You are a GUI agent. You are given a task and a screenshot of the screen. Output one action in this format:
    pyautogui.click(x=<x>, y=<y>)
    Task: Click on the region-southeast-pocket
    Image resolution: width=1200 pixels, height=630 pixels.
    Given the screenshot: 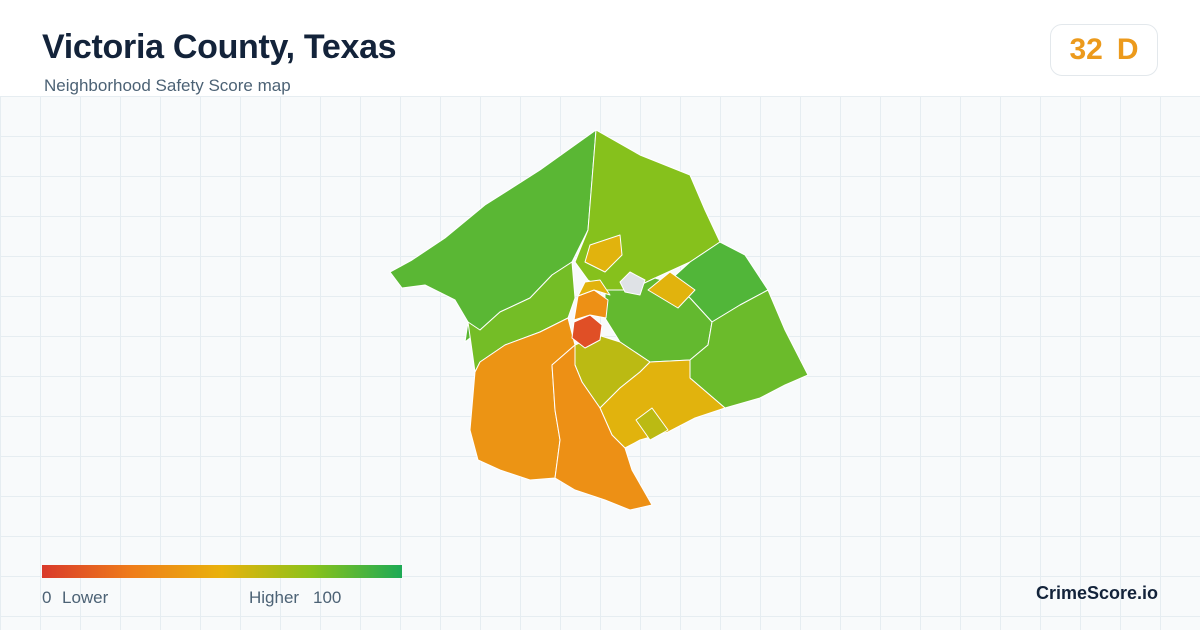 What is the action you would take?
    pyautogui.click(x=652, y=424)
    